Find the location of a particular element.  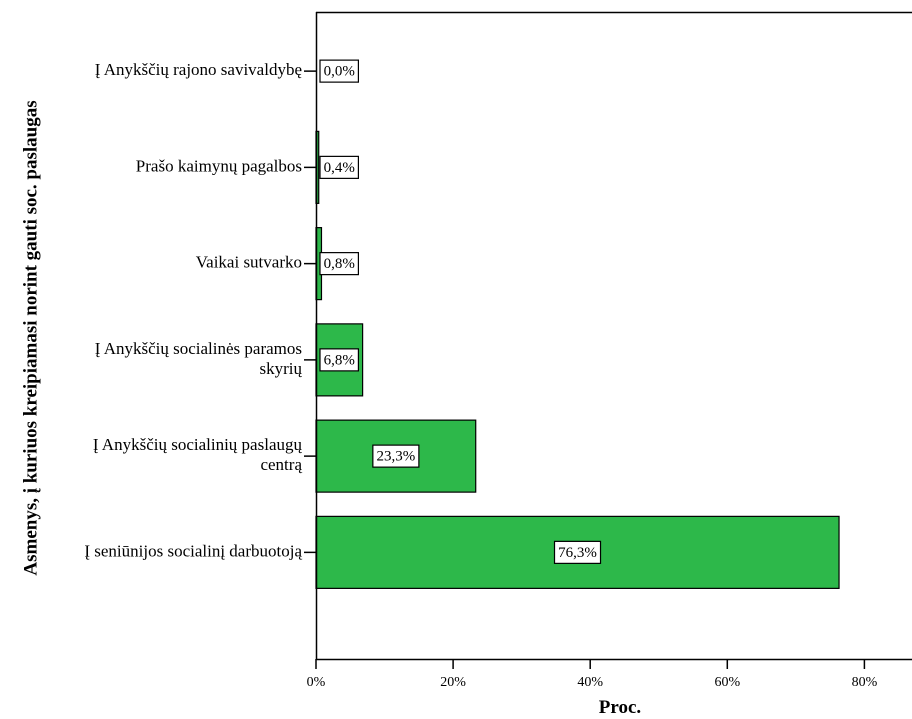

category-label: Vaikai sutvarko is located at coordinates (249, 262).